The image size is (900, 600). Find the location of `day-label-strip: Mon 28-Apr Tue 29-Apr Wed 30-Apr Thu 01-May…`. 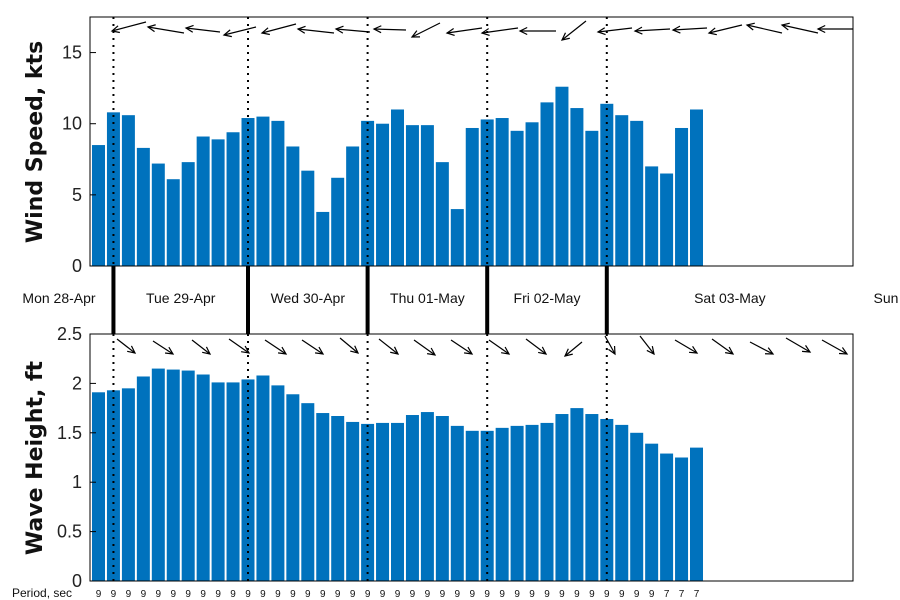

day-label-strip: Mon 28-Apr Tue 29-Apr Wed 30-Apr Thu 01-May… is located at coordinates (460, 300).